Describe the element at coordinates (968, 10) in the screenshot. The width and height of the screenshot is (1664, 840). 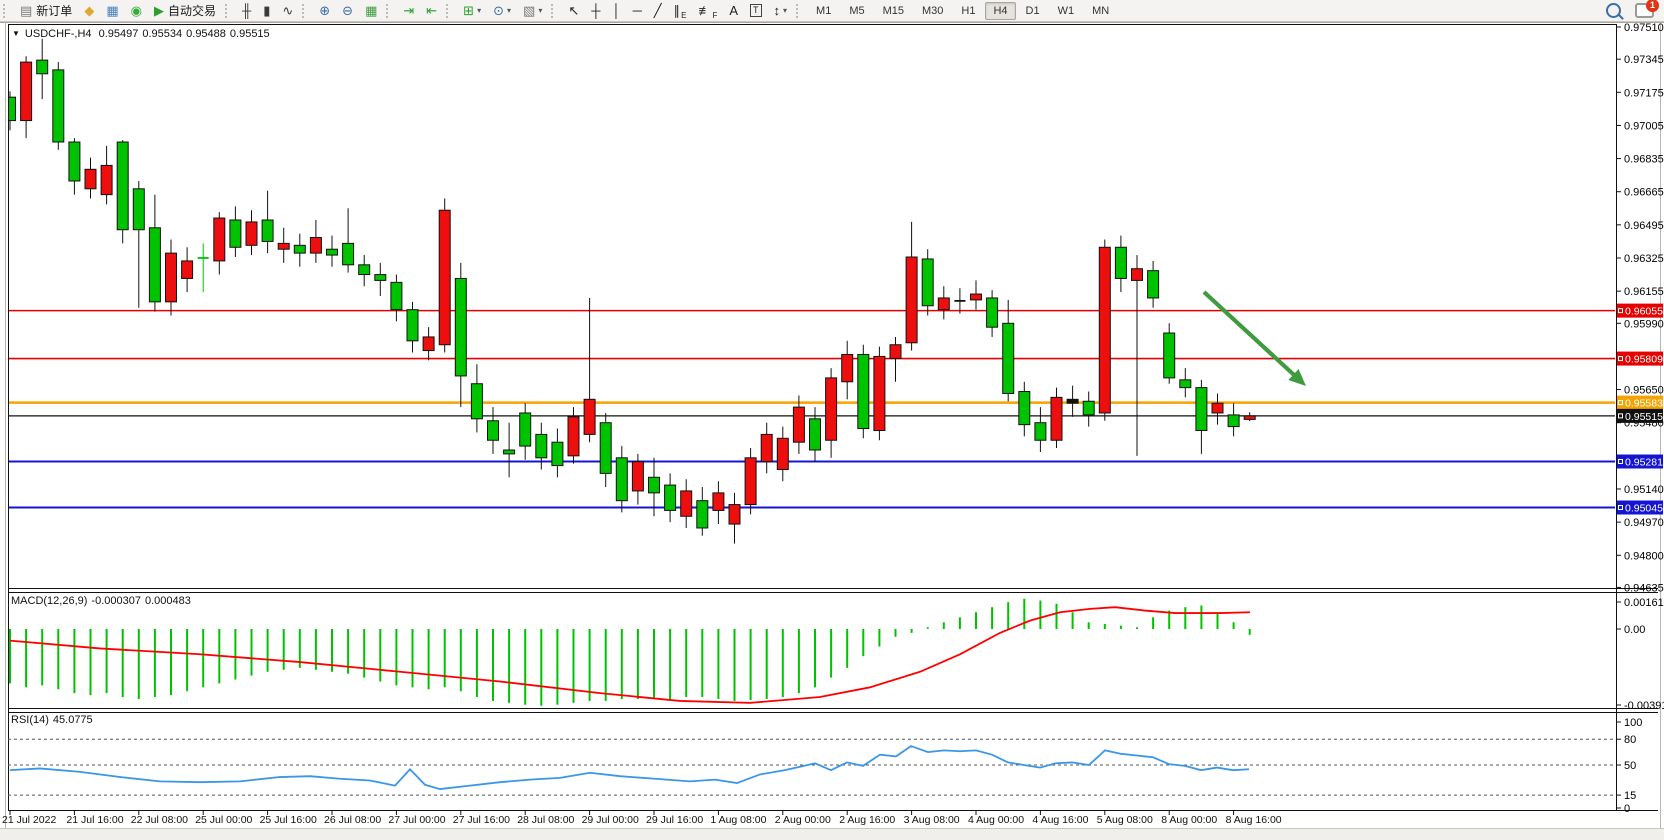
I see `timeframe-h1-button: H1` at that location.